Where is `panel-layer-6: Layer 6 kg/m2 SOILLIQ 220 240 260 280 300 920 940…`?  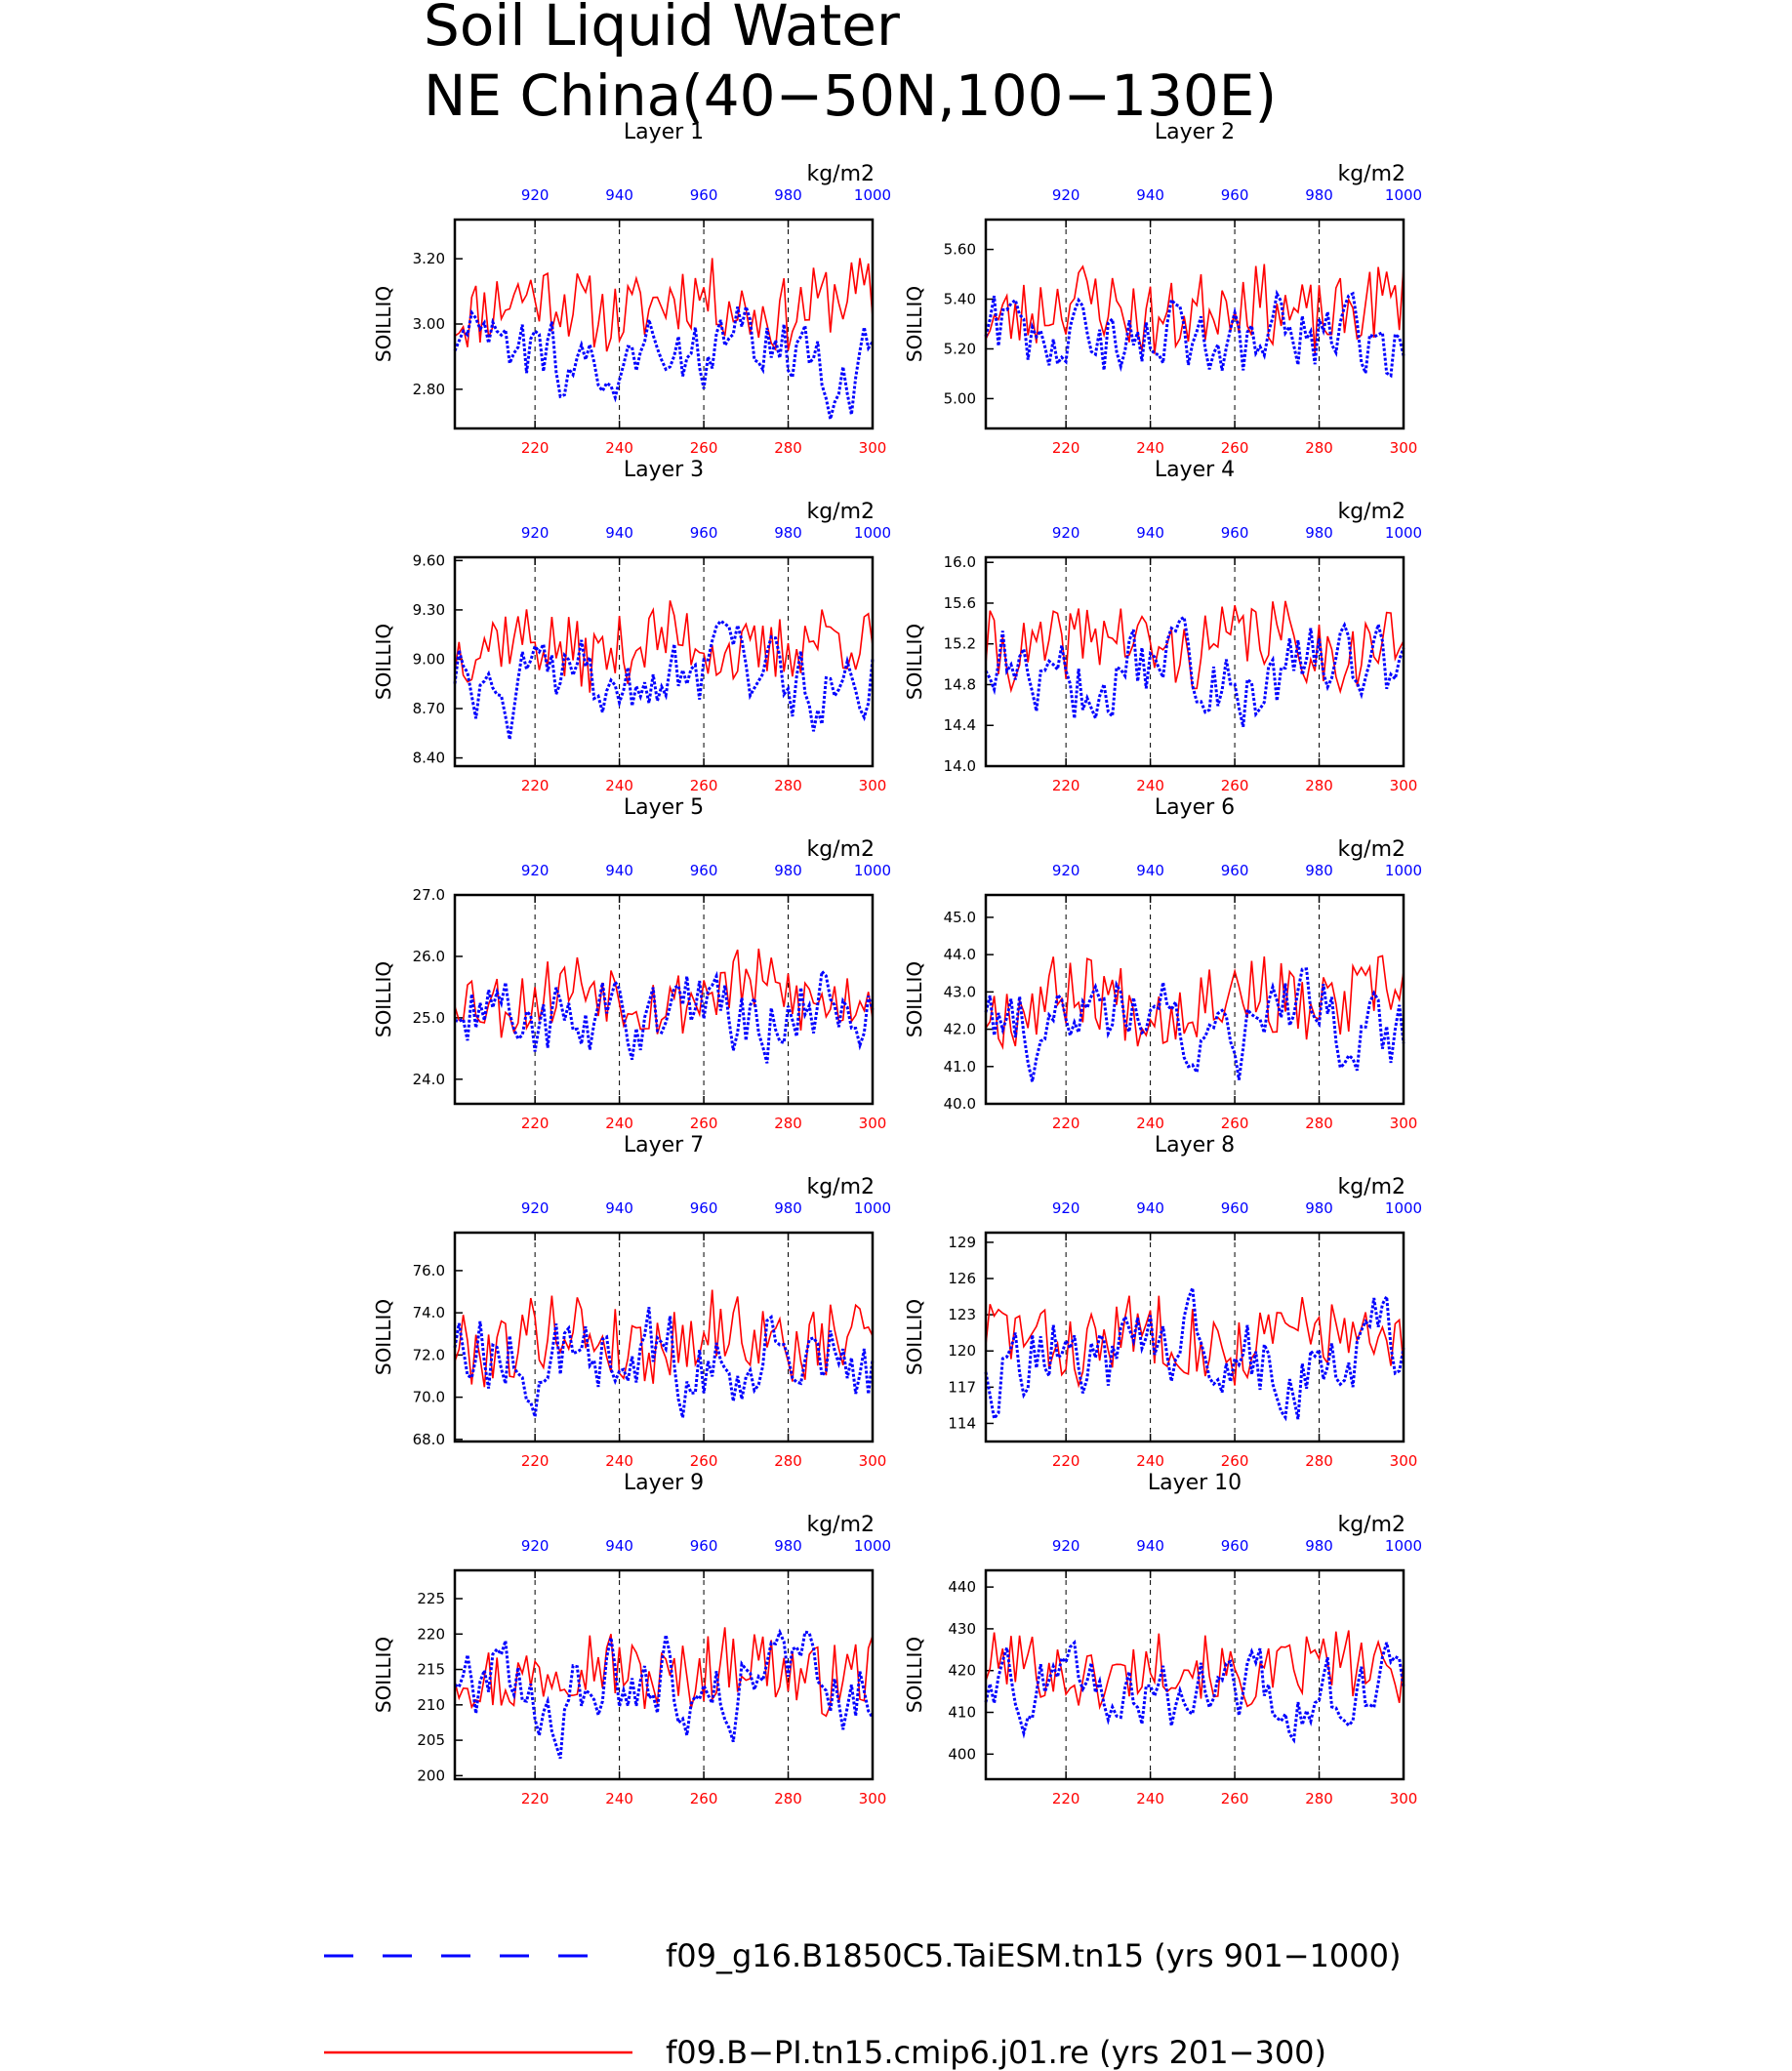 panel-layer-6: Layer 6 kg/m2 SOILLIQ 220 240 260 280 300 920 940… is located at coordinates (1162, 963).